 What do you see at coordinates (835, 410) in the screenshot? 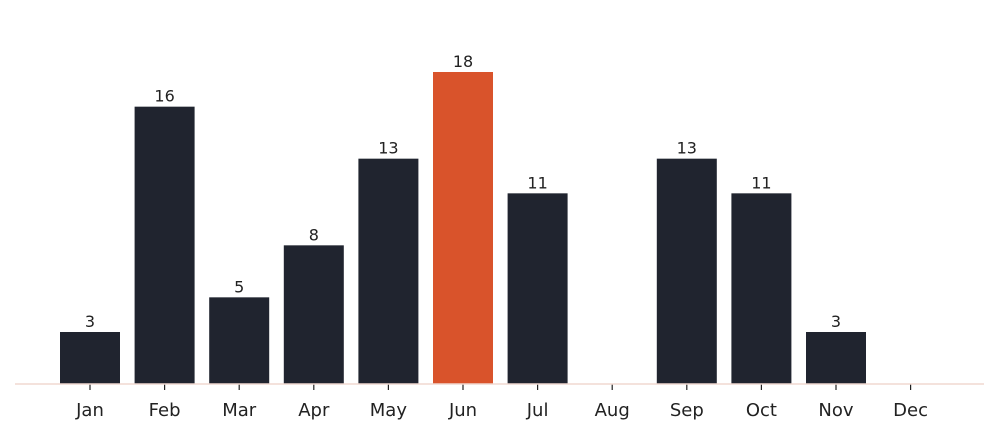
I see `x-tick-label: Nov` at bounding box center [835, 410].